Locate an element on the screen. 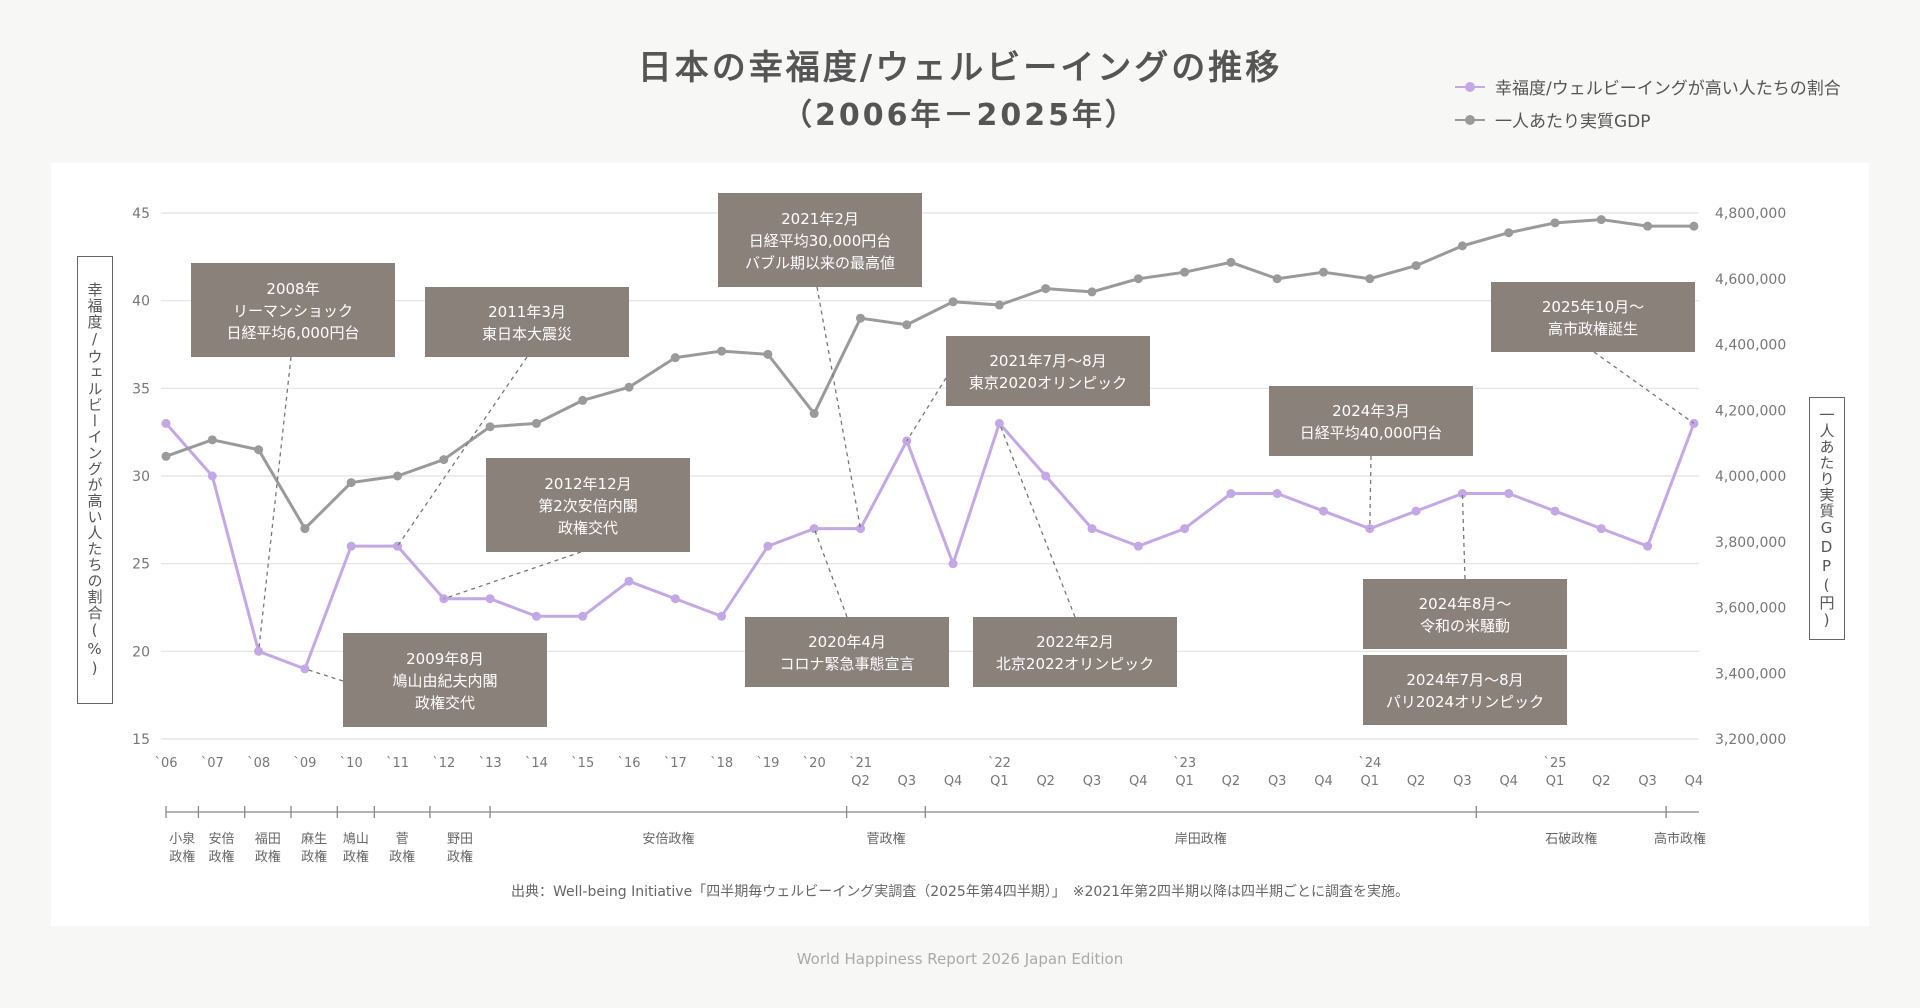 This screenshot has height=1008, width=1920. annotation-text: リーマンショック is located at coordinates (293, 311).